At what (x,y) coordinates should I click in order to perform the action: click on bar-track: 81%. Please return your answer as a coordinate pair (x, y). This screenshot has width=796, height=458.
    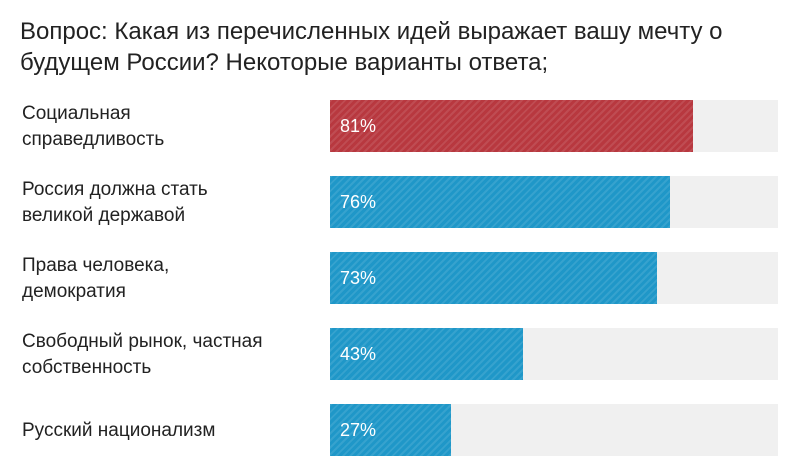
    Looking at the image, I should click on (554, 126).